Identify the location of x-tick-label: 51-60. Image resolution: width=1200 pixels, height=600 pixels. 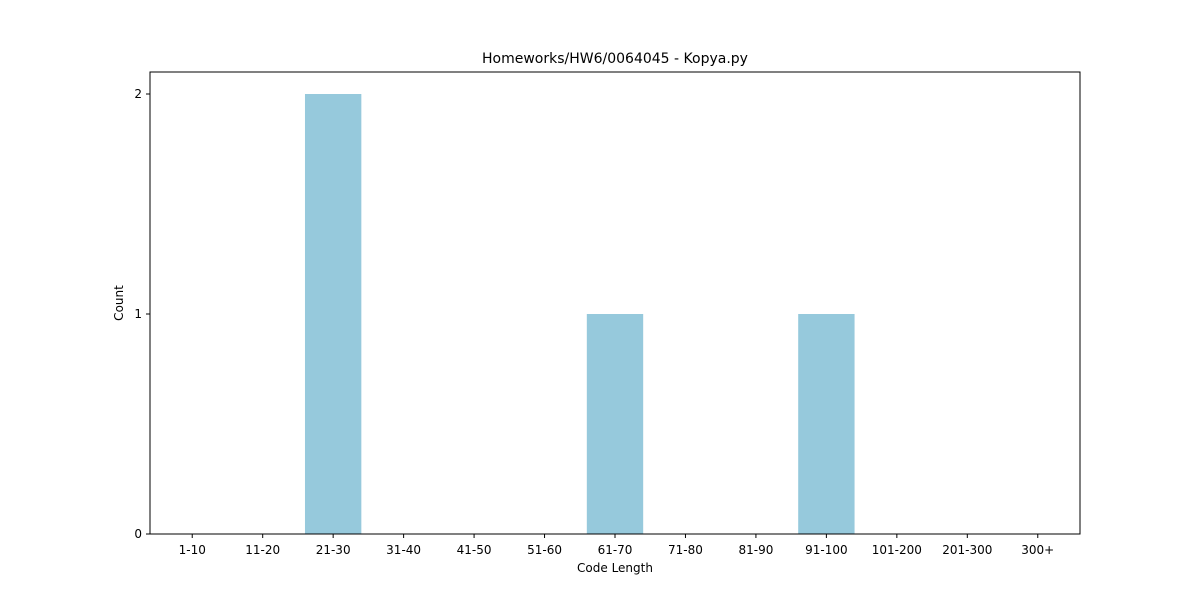
(544, 550).